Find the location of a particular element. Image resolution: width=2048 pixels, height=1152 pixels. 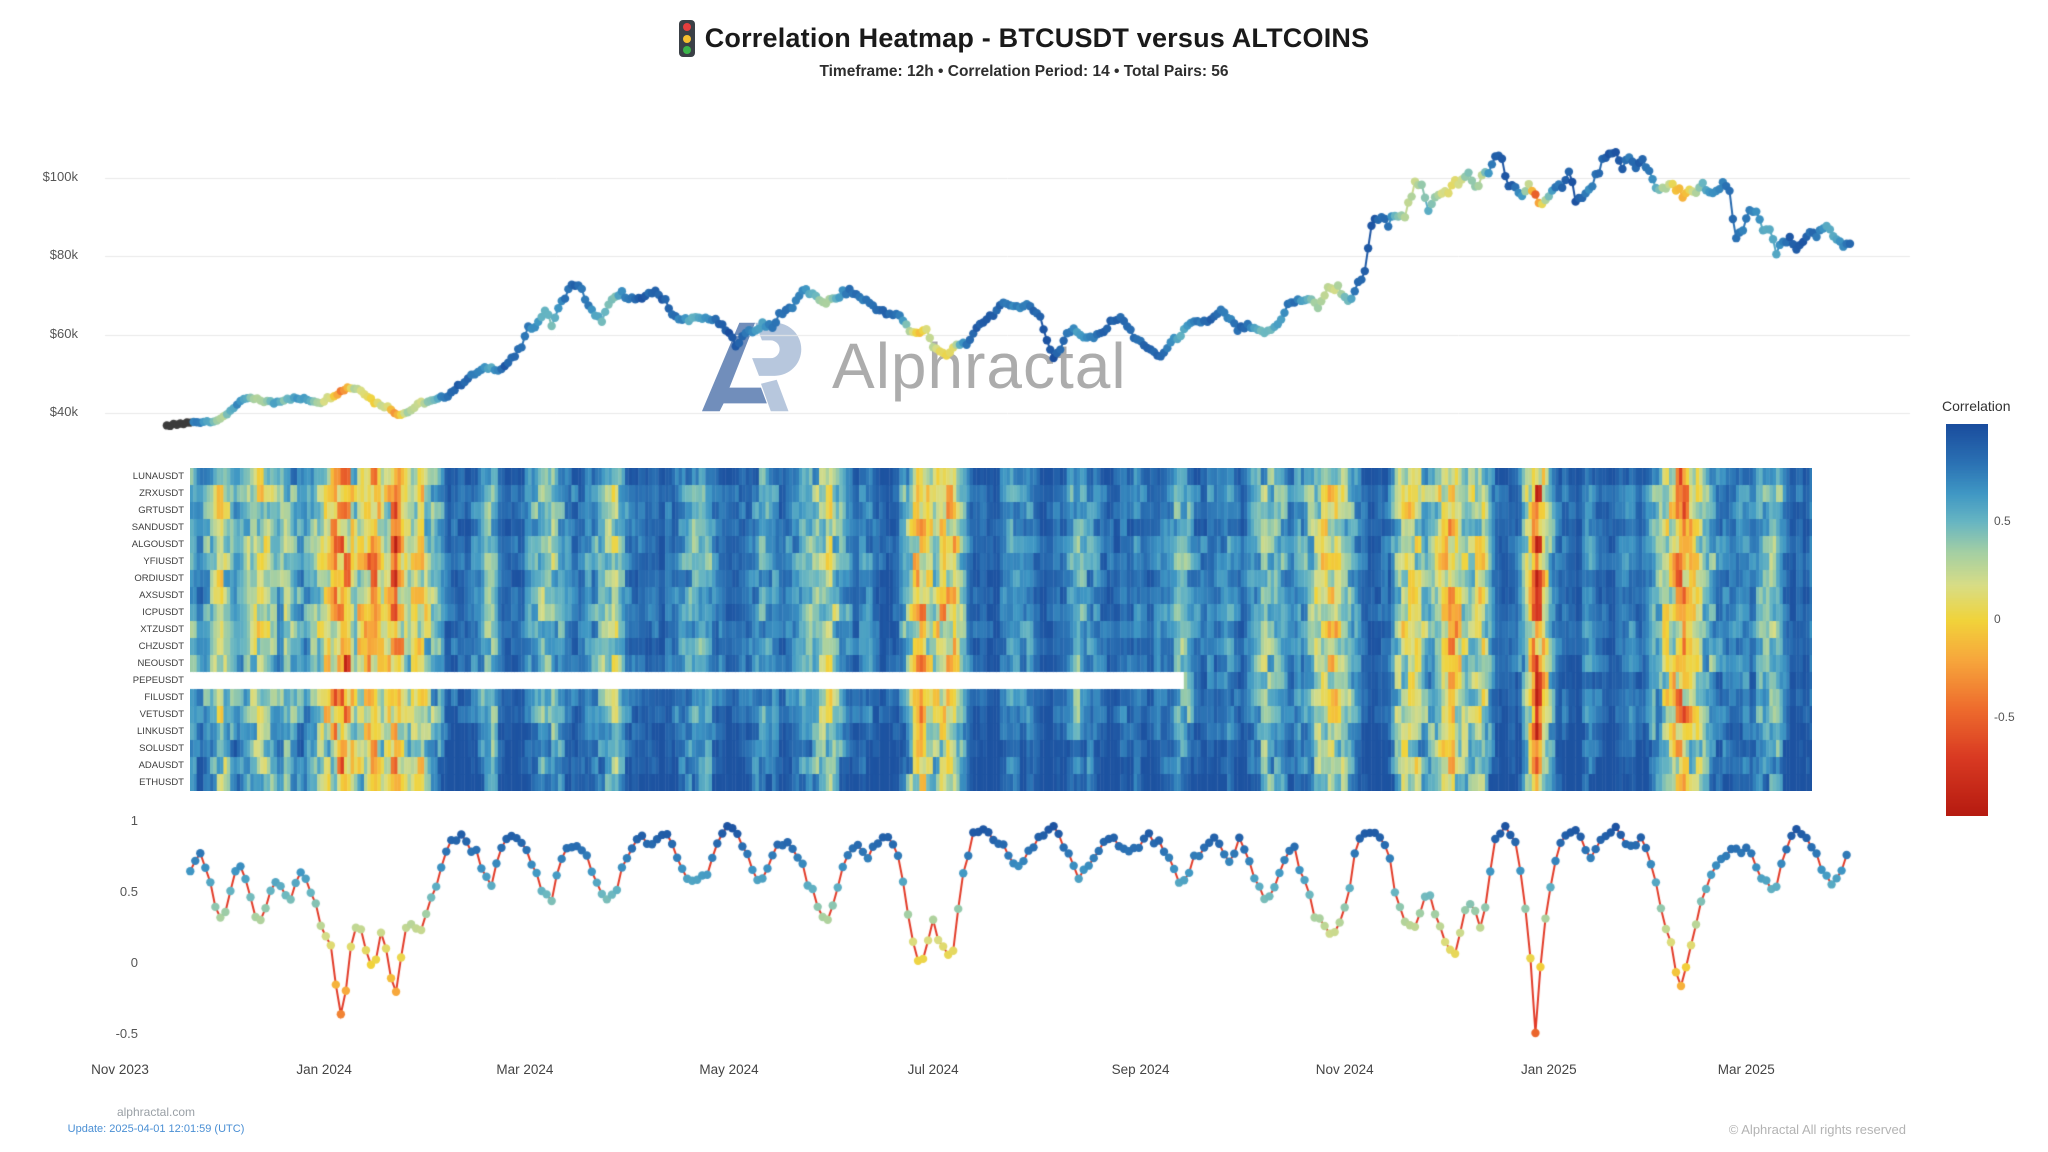

x-axis-tick-label: Nov 2023 is located at coordinates (120, 1069).